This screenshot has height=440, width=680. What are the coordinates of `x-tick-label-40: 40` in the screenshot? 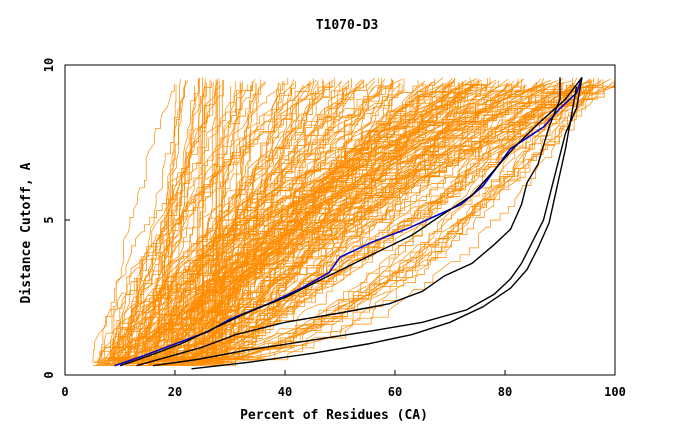 It's located at (285, 392).